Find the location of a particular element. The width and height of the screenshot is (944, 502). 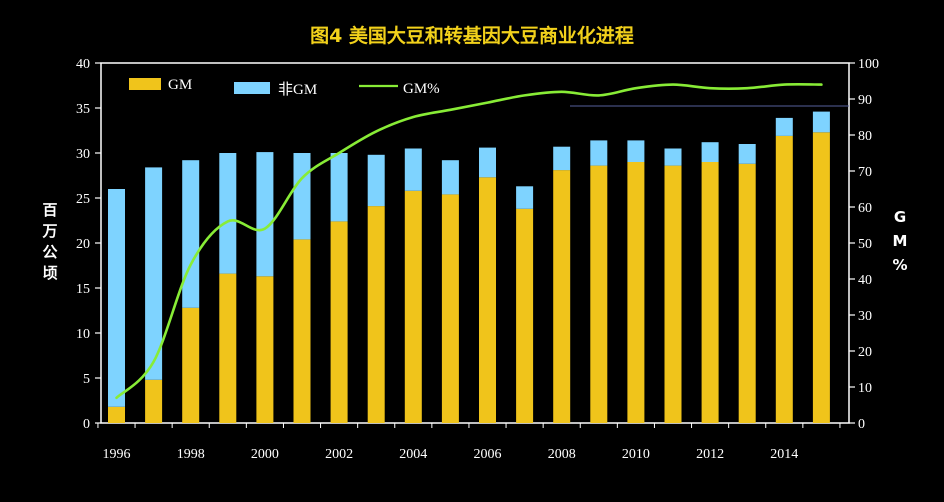

left-tick-label: 15 is located at coordinates (83, 289).